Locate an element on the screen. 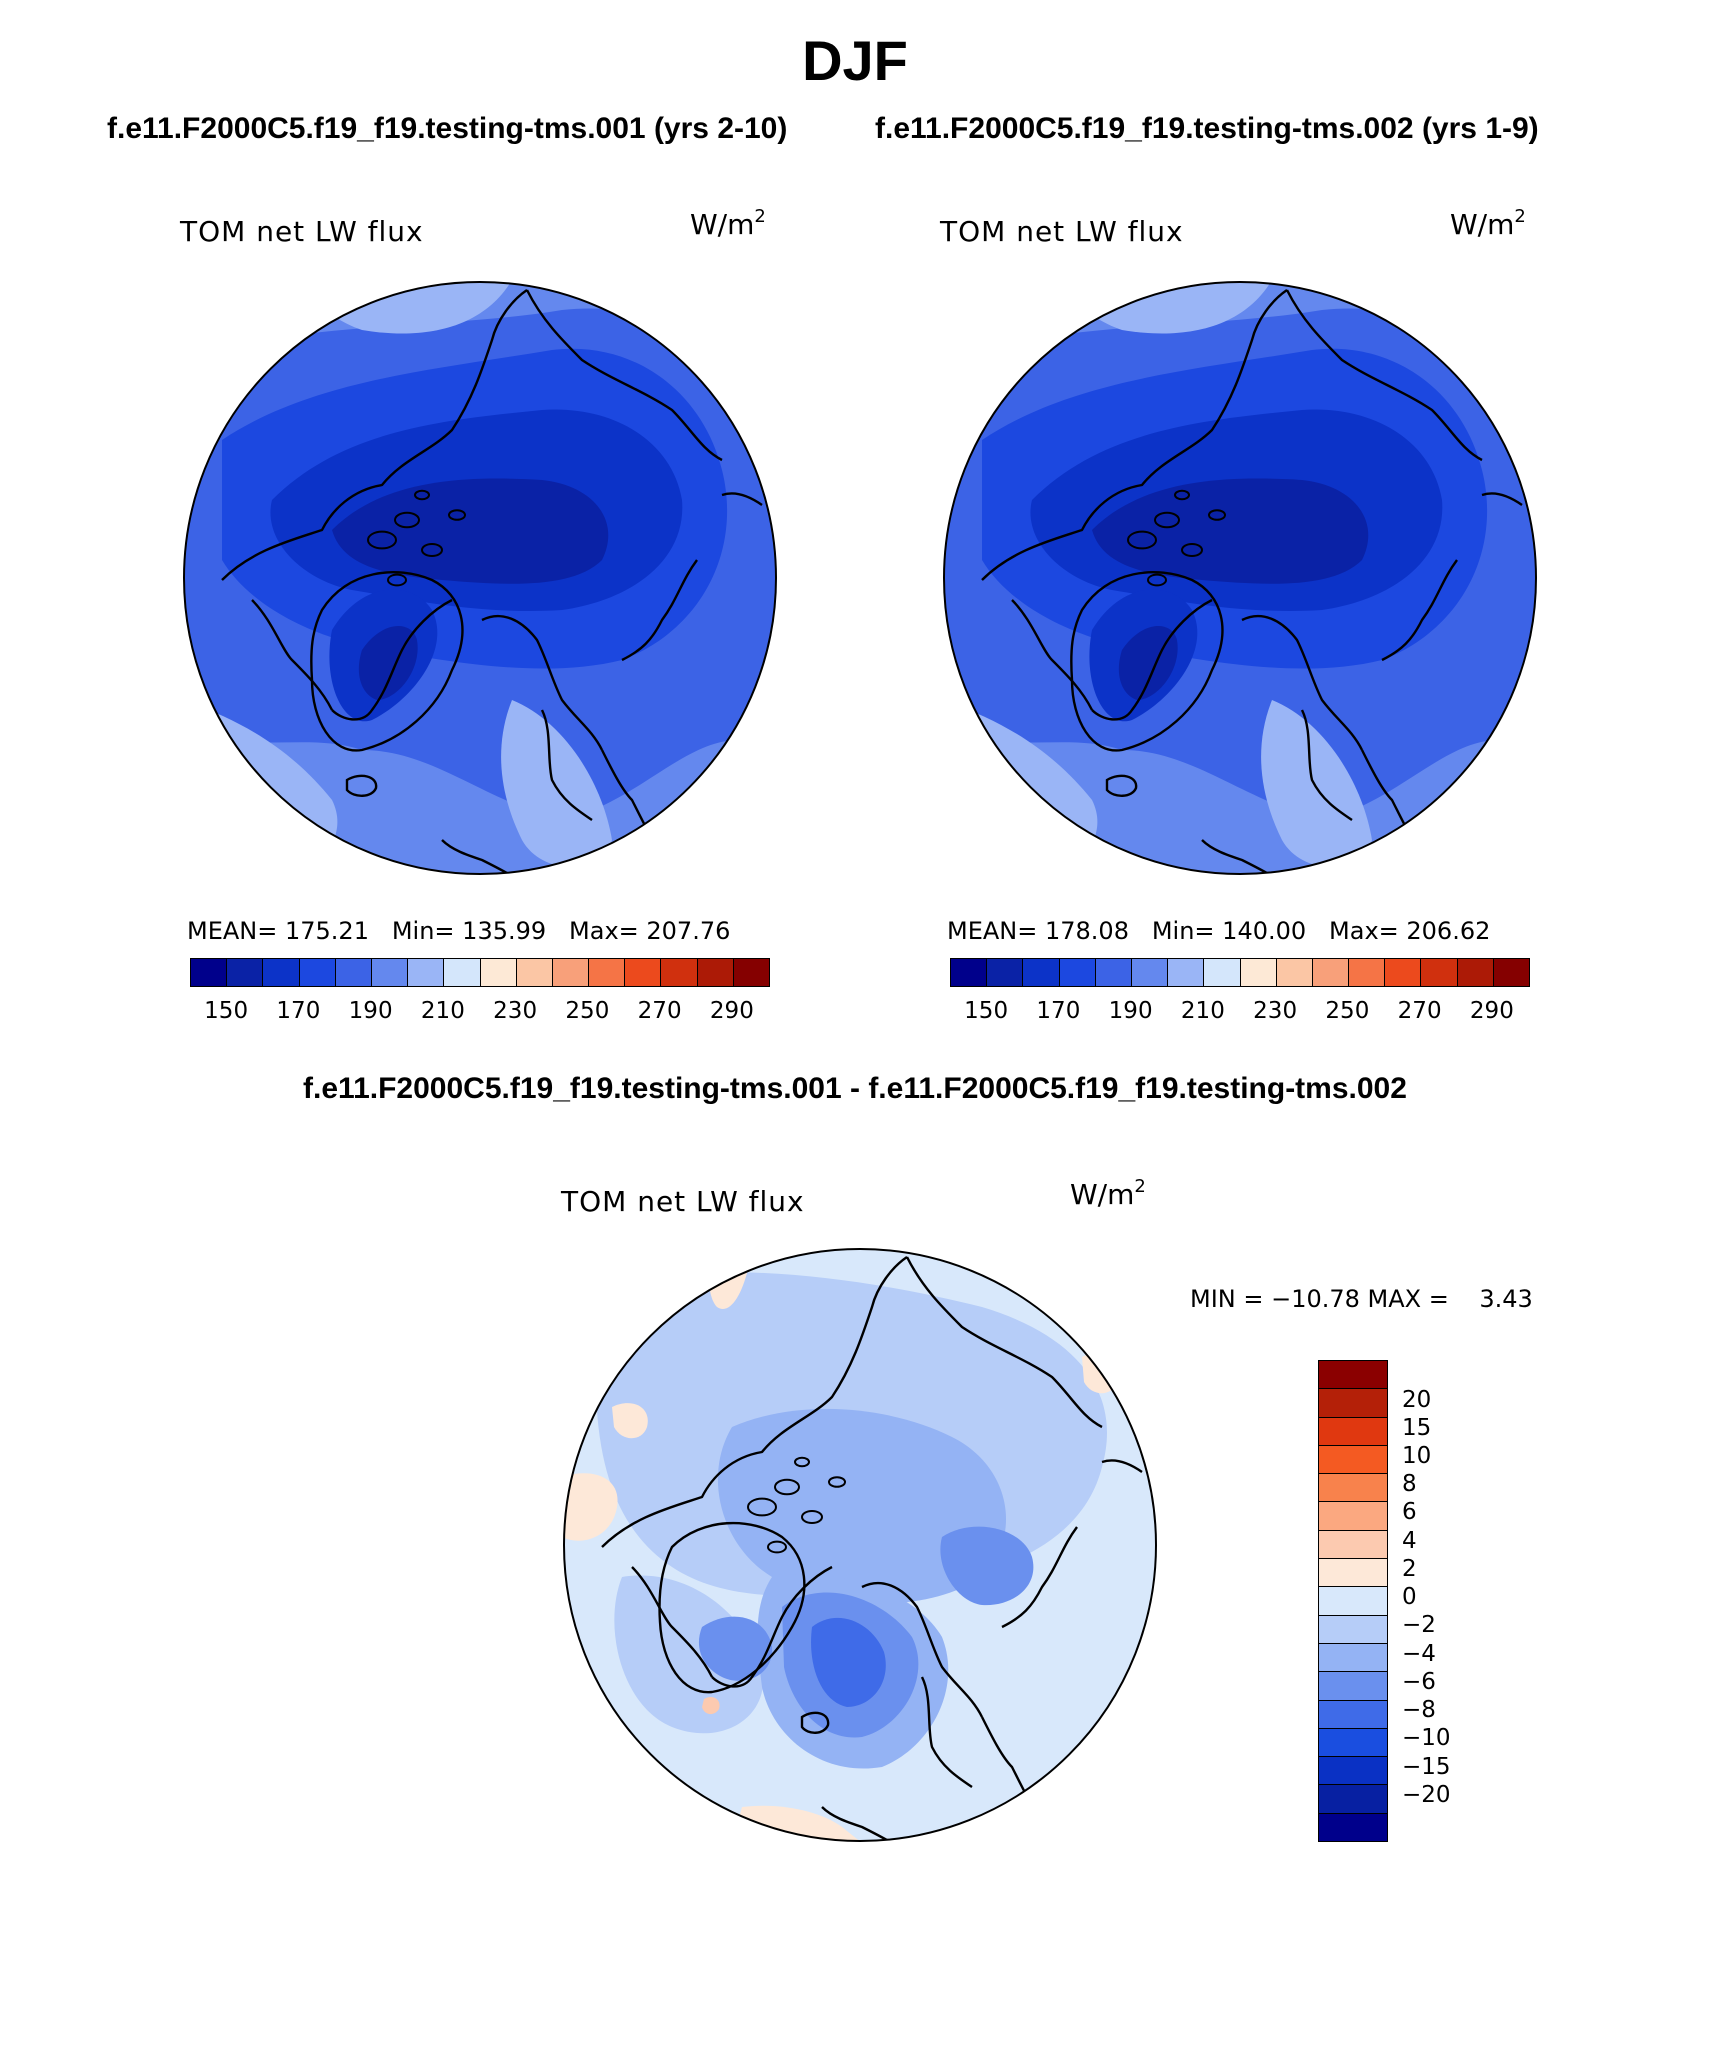 This screenshot has height=2061, width=1710. left-colorbar-ticks: 150 170 190 210 230 250 270 290 is located at coordinates (479, 1013).